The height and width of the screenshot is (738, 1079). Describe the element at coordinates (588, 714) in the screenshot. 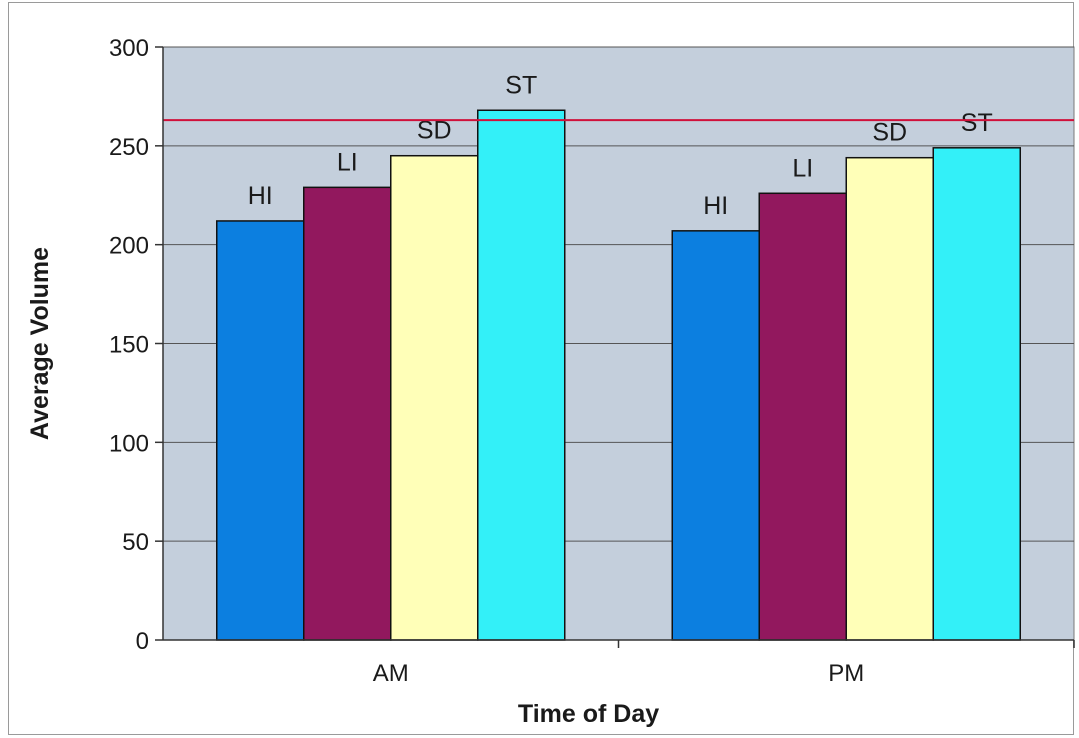

I see `x-axis-title: Time of Day` at that location.